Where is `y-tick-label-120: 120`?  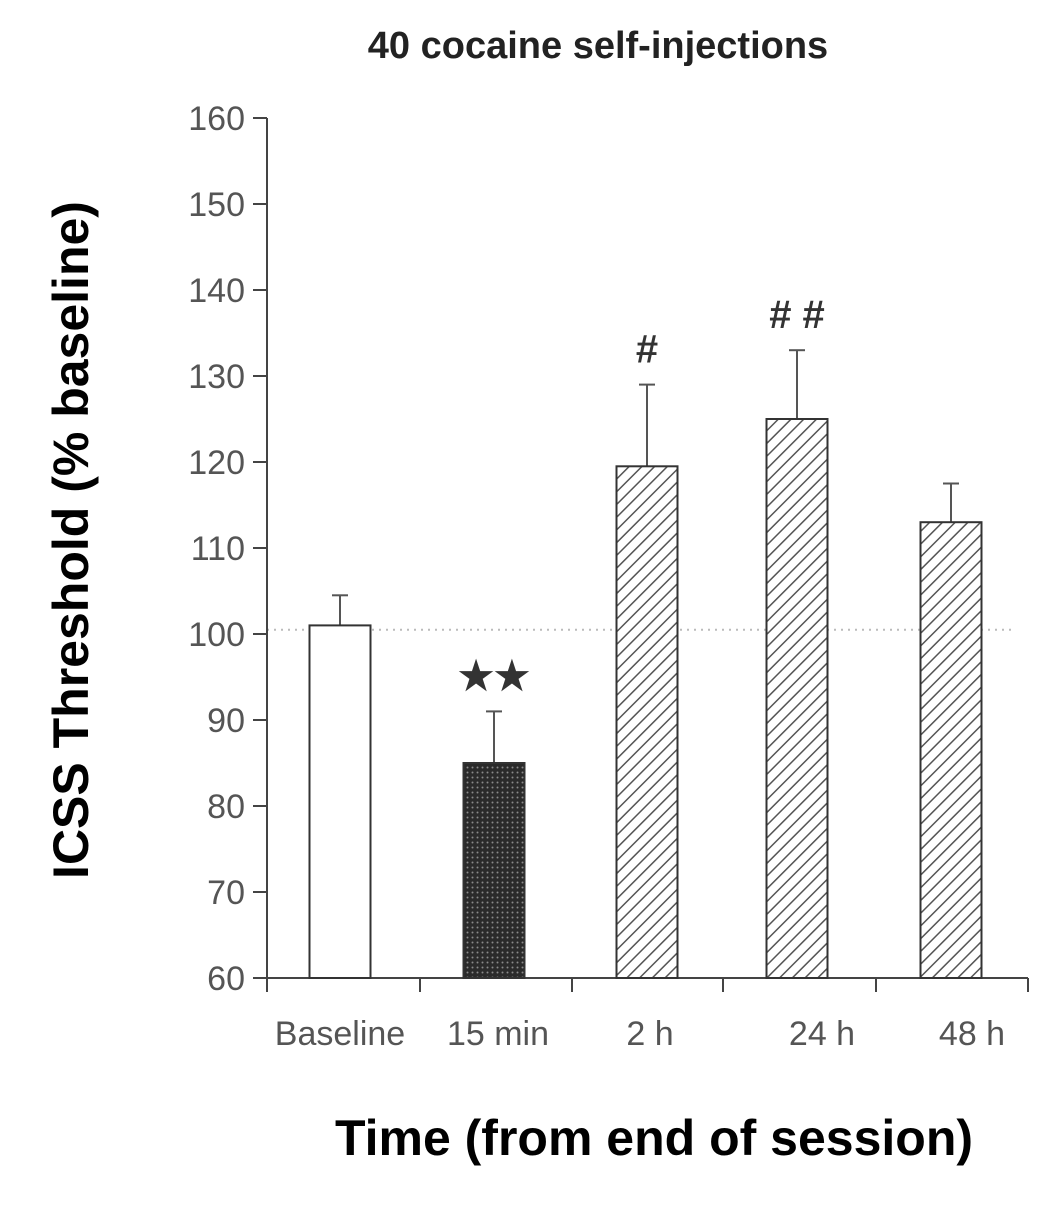
y-tick-label-120: 120 is located at coordinates (216, 463).